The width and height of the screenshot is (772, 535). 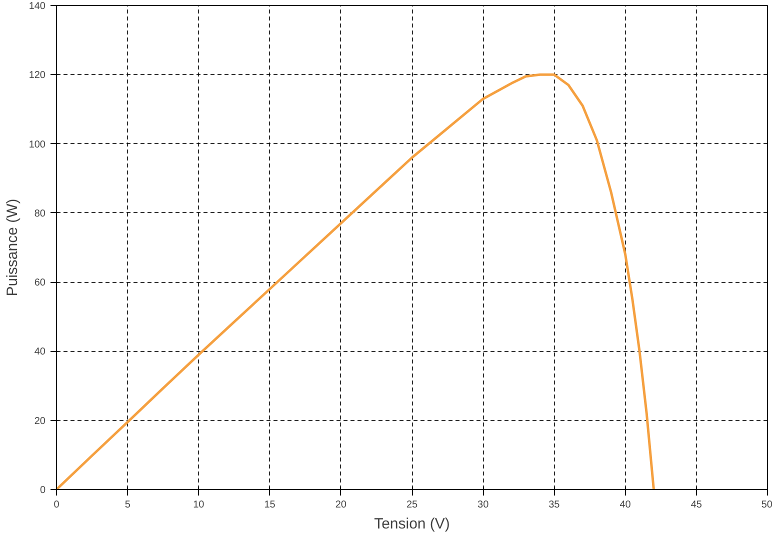 What do you see at coordinates (40, 352) in the screenshot?
I see `y-tick-label: 40` at bounding box center [40, 352].